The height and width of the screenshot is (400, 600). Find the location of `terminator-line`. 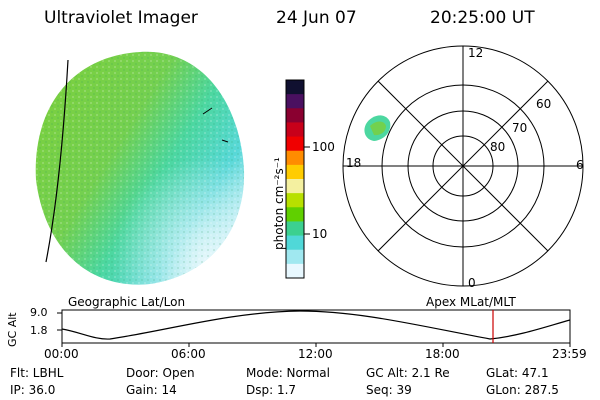

terminator-line is located at coordinates (57, 161).